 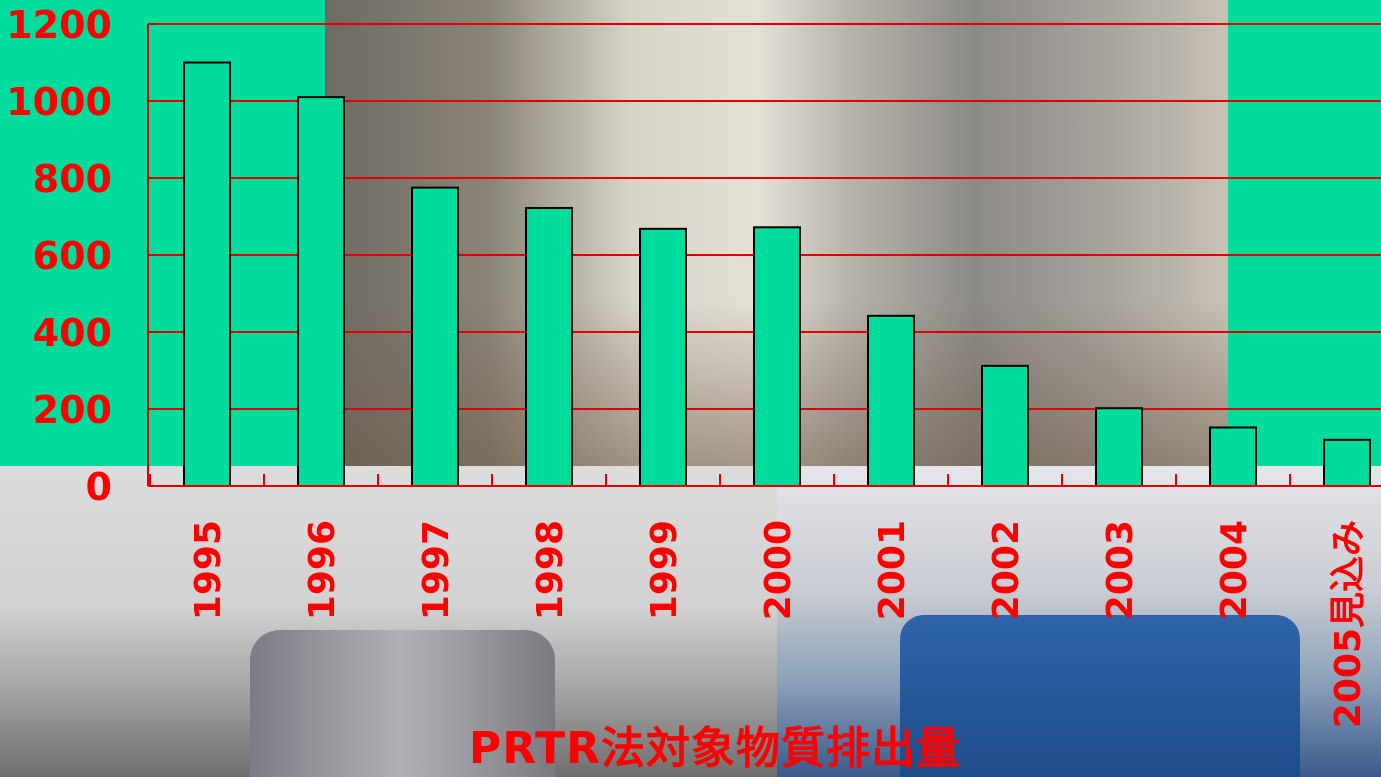 I want to click on y-tick-label: 0, so click(x=99, y=487).